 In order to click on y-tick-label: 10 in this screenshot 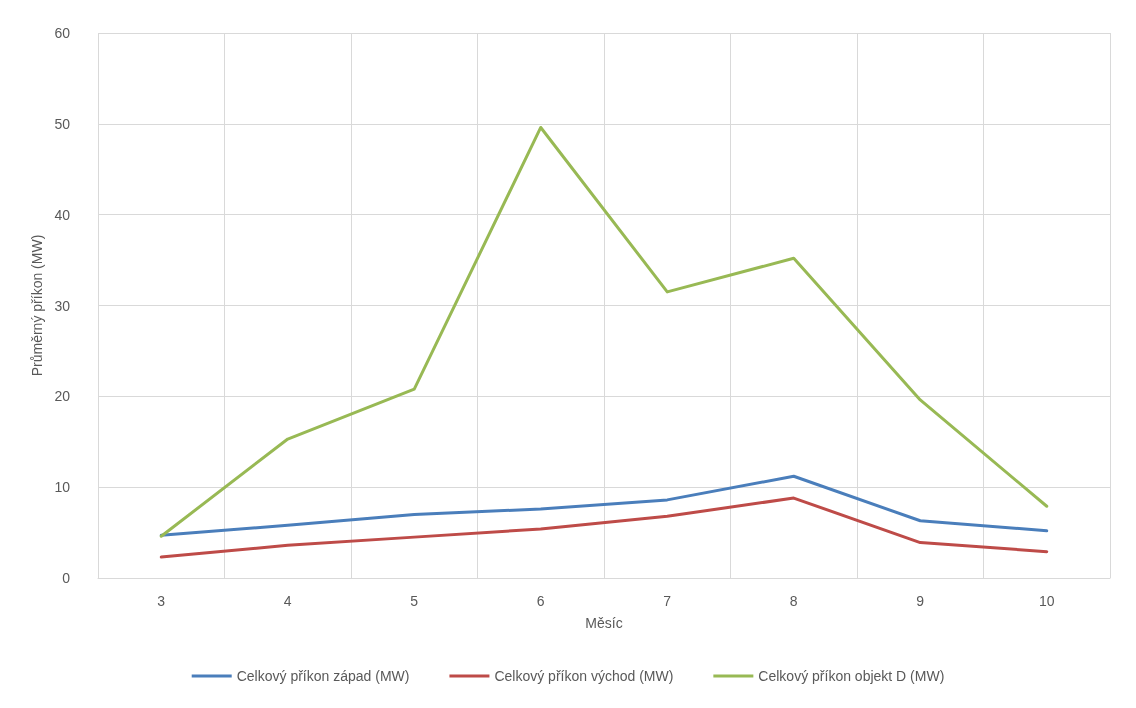, I will do `click(62, 487)`.